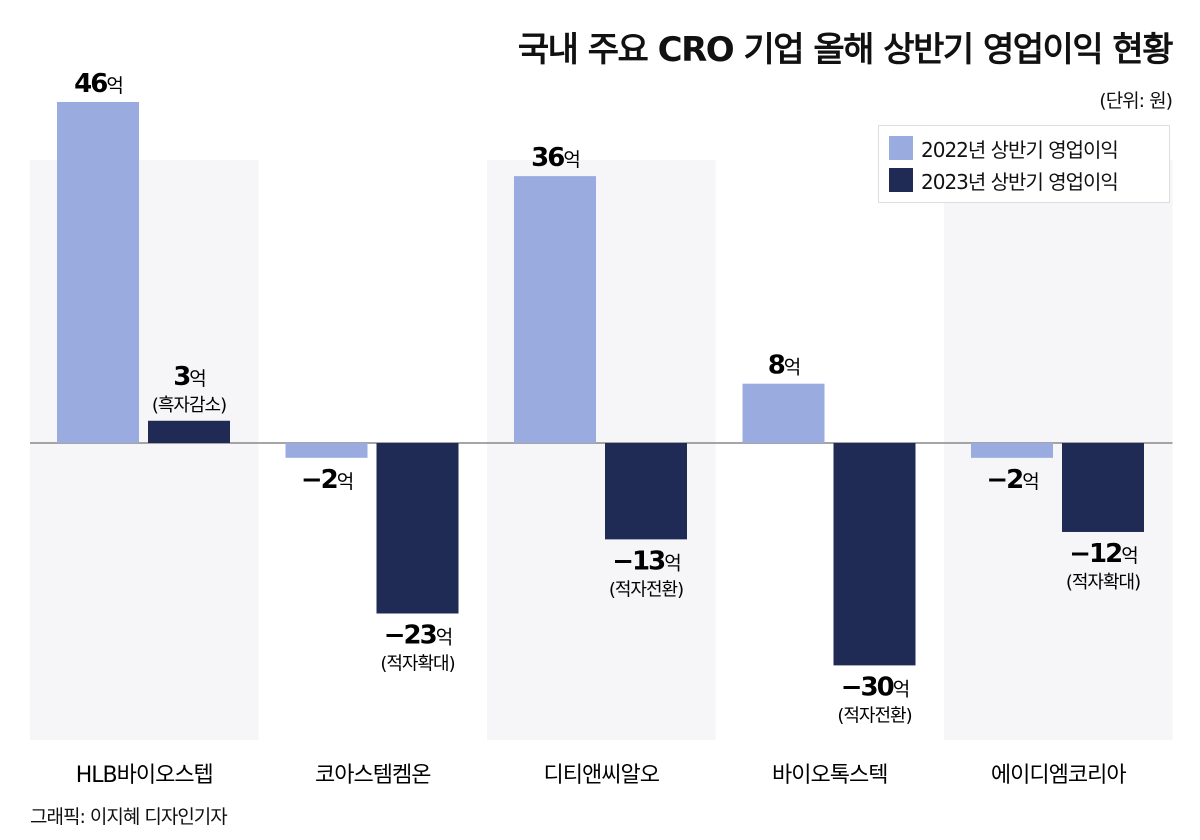  What do you see at coordinates (901, 148) in the screenshot?
I see `legend-swatch-2022` at bounding box center [901, 148].